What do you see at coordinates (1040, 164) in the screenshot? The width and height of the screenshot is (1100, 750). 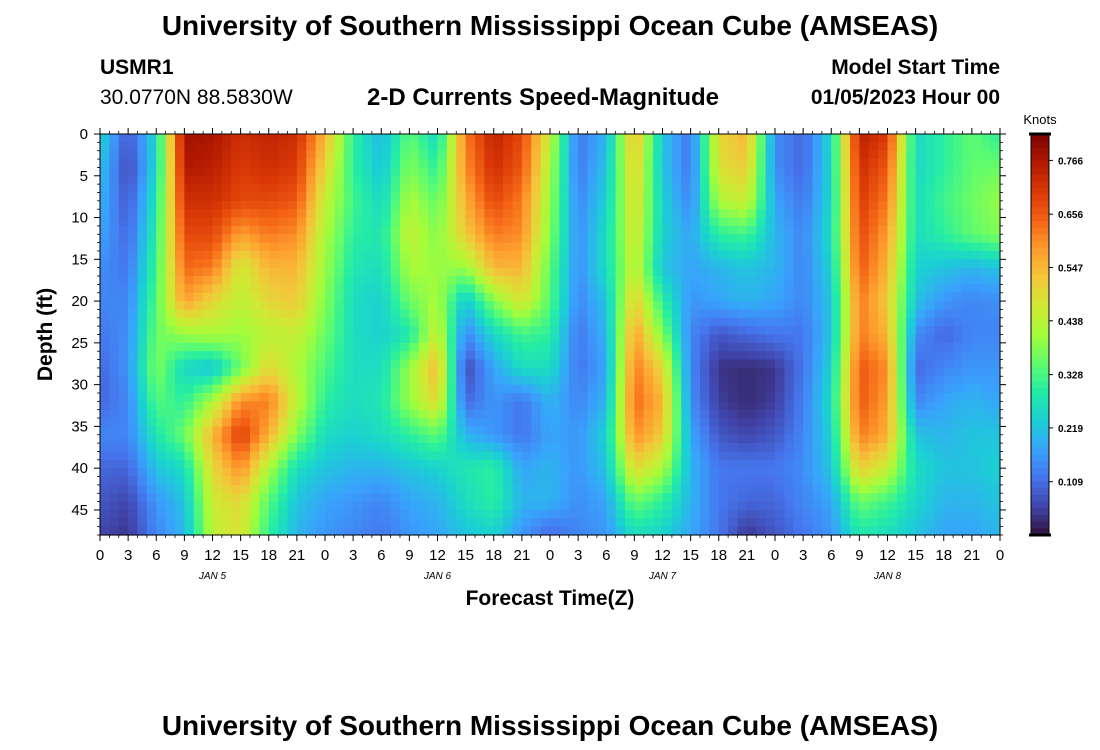 I see `colorbar-segment` at bounding box center [1040, 164].